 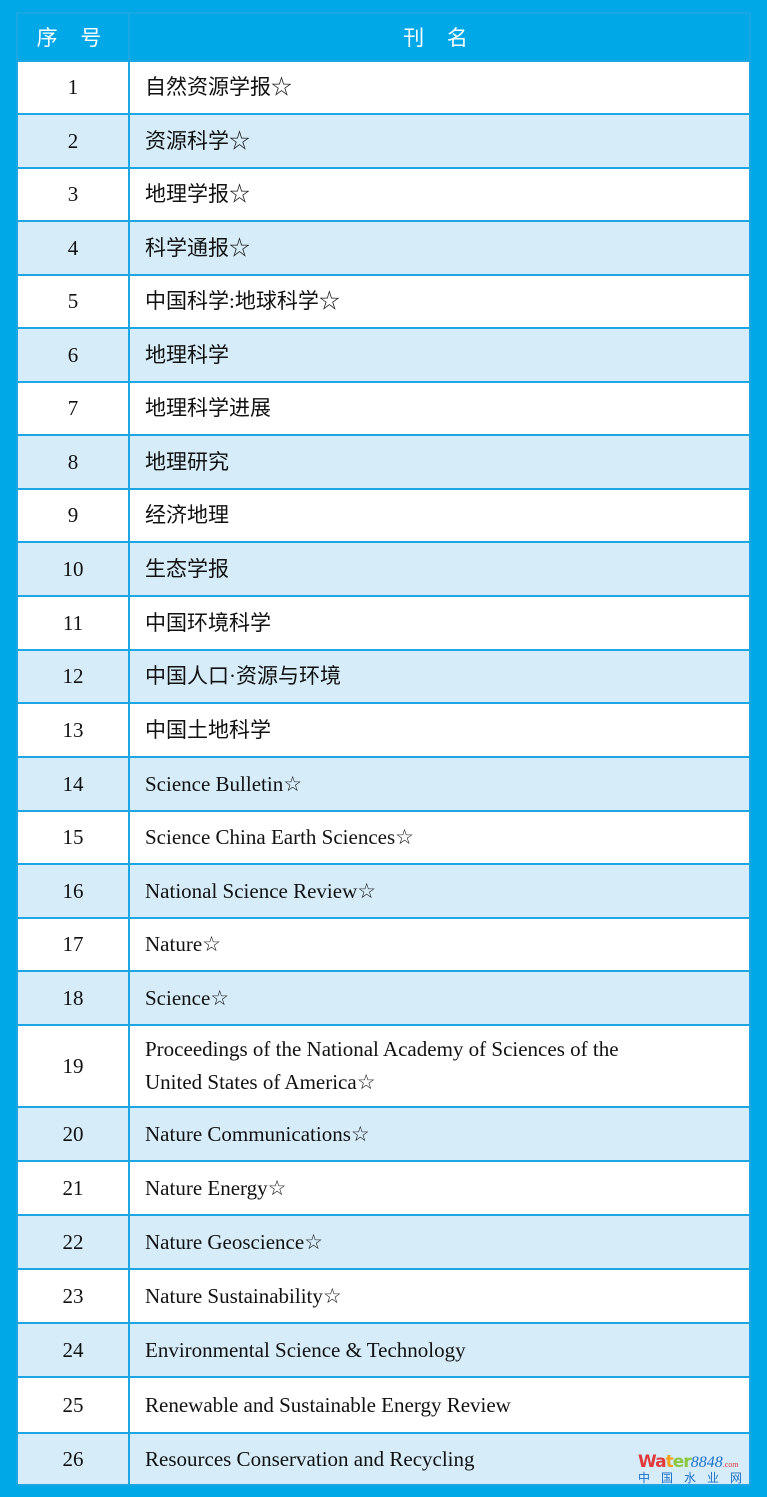 I want to click on table-row: 12 中国人口·资源与环境, so click(x=383, y=676).